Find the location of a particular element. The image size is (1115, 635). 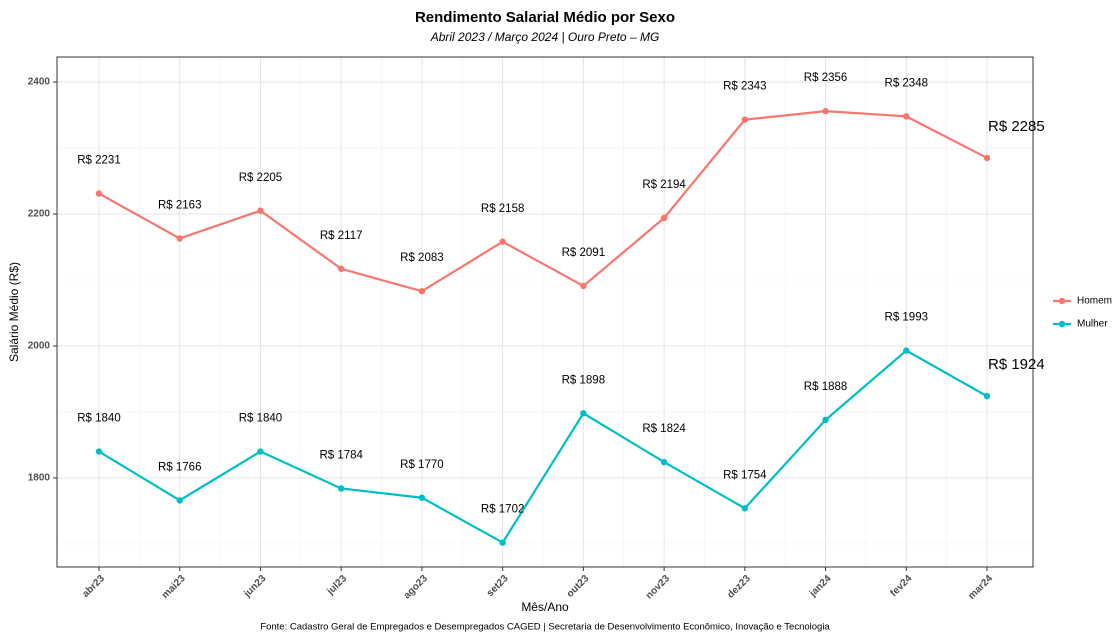

data-label: R$ 1702 is located at coordinates (502, 510).